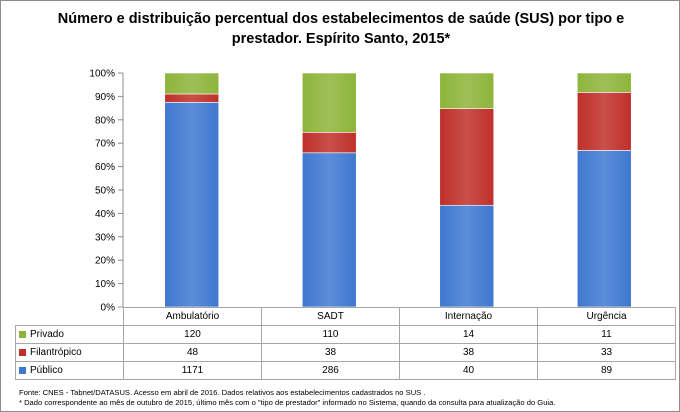 Image resolution: width=680 pixels, height=412 pixels. What do you see at coordinates (467, 157) in the screenshot?
I see `bar-filantrópico-2` at bounding box center [467, 157].